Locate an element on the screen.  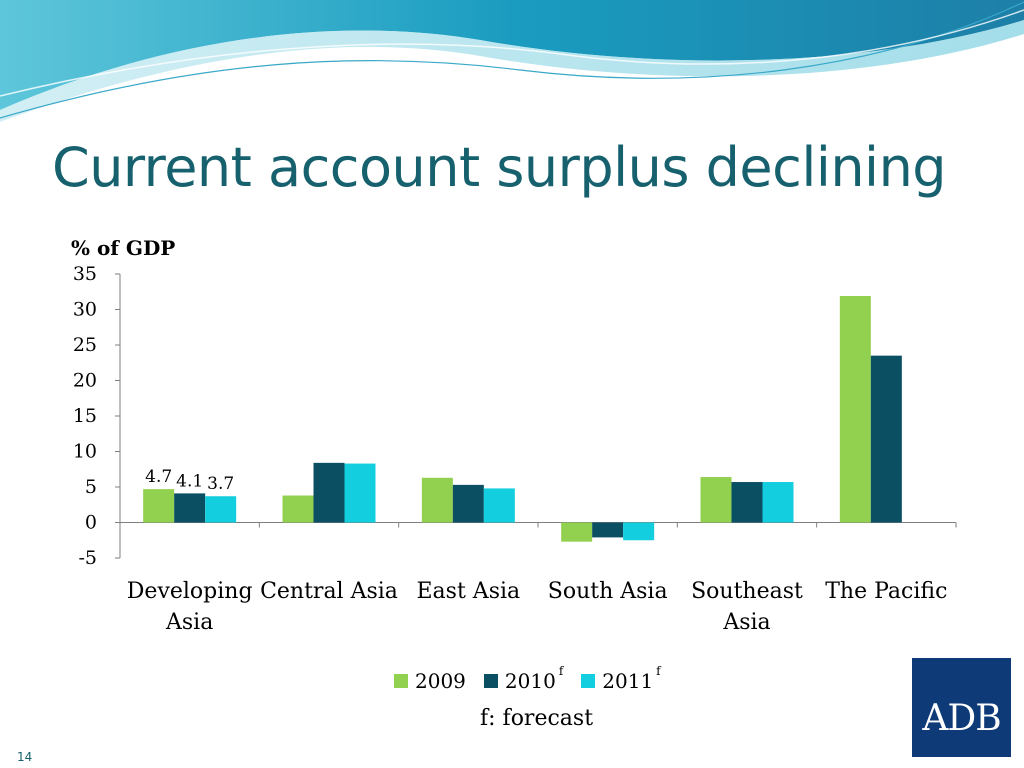
adb-logo-text: ADB is located at coordinates (961, 718).